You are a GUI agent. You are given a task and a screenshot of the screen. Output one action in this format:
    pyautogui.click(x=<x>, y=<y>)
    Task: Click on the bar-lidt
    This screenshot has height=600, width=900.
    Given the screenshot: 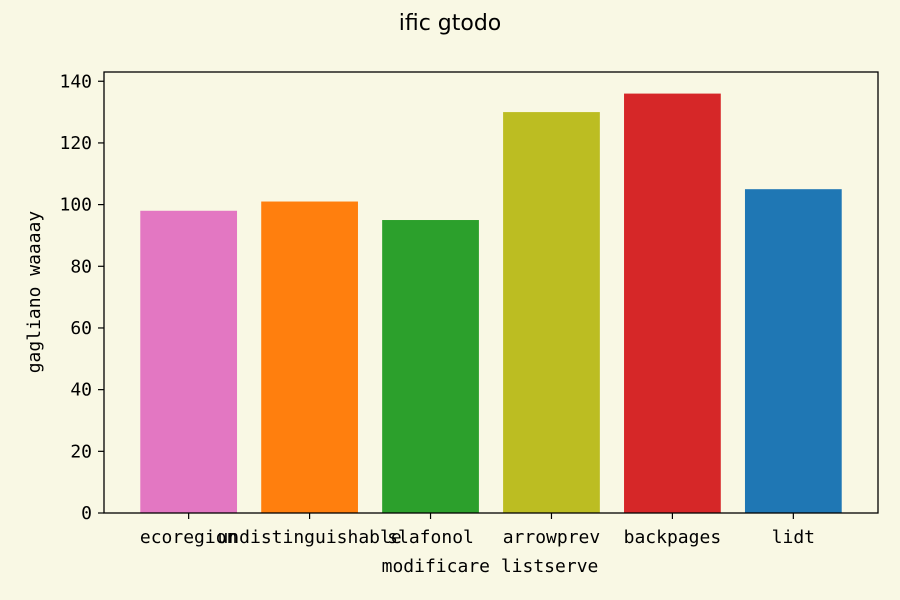 What is the action you would take?
    pyautogui.click(x=793, y=351)
    